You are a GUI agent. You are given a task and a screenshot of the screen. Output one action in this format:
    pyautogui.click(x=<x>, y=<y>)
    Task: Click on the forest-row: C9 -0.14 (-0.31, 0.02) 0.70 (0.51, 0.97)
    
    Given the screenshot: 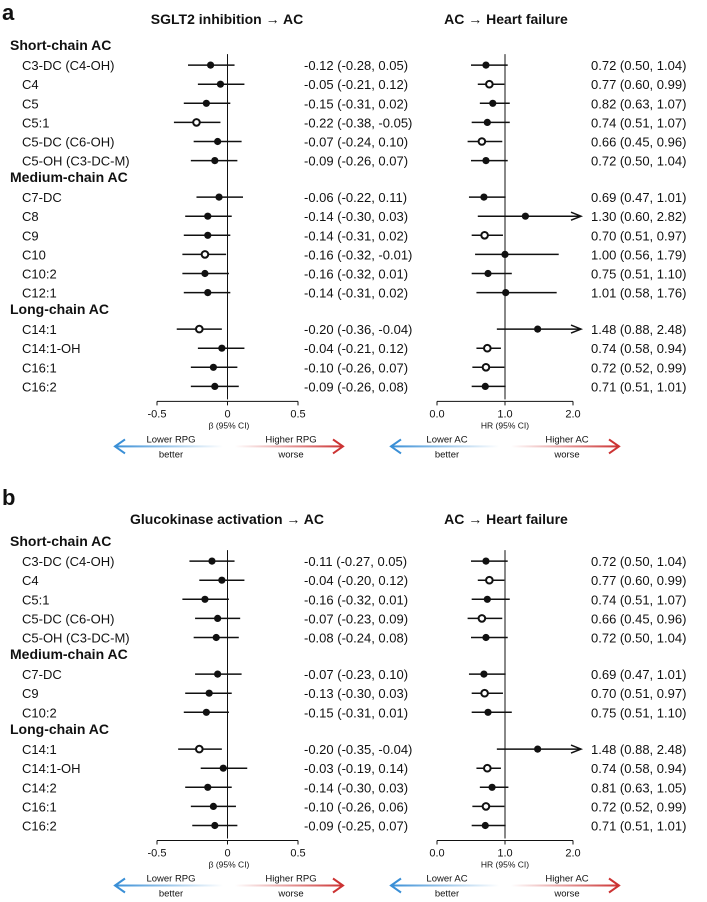 What is the action you would take?
    pyautogui.click(x=354, y=235)
    